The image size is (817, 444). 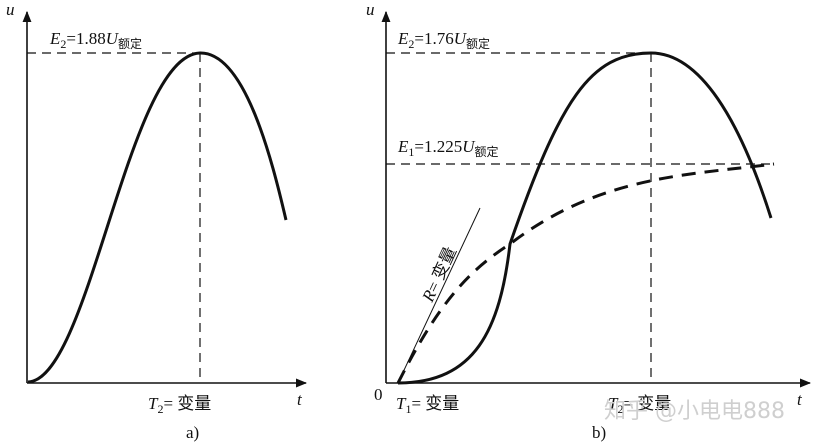 What do you see at coordinates (599, 432) in the screenshot?
I see `panel-b-caption: b)` at bounding box center [599, 432].